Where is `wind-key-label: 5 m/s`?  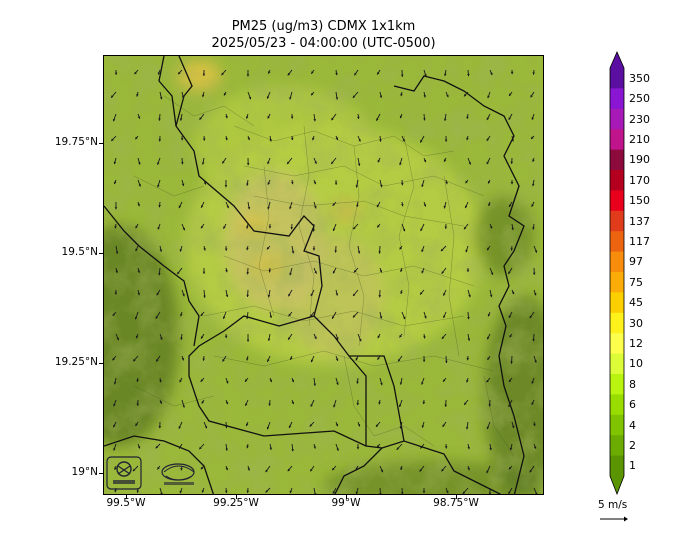 wind-key-label: 5 m/s is located at coordinates (613, 505).